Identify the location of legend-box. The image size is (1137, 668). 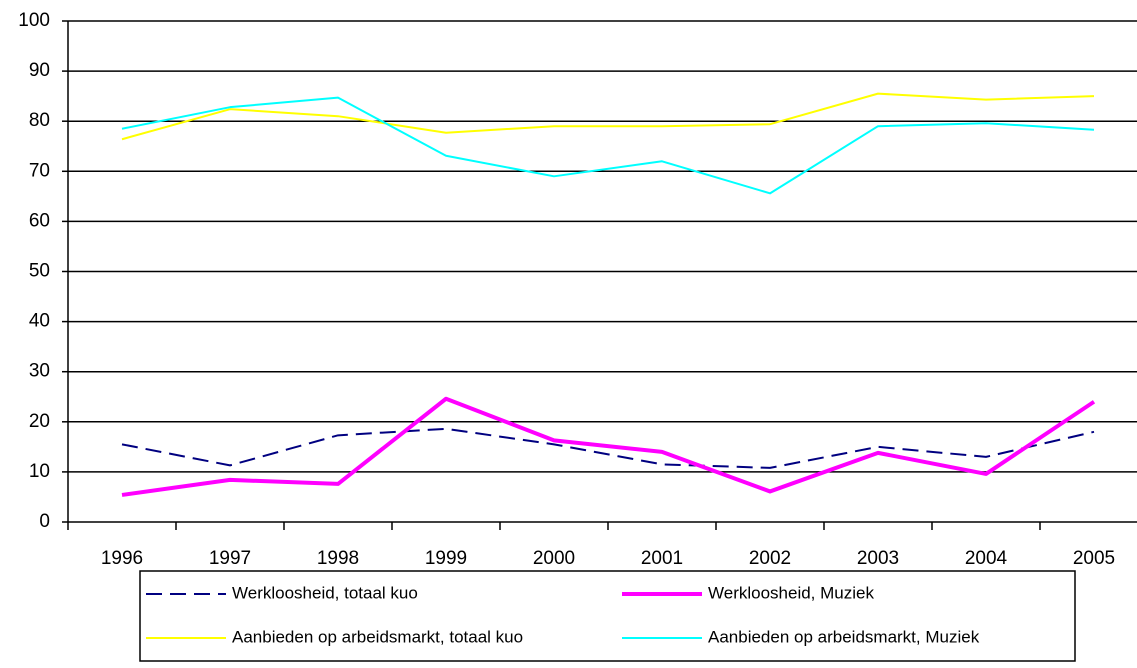
(607, 616).